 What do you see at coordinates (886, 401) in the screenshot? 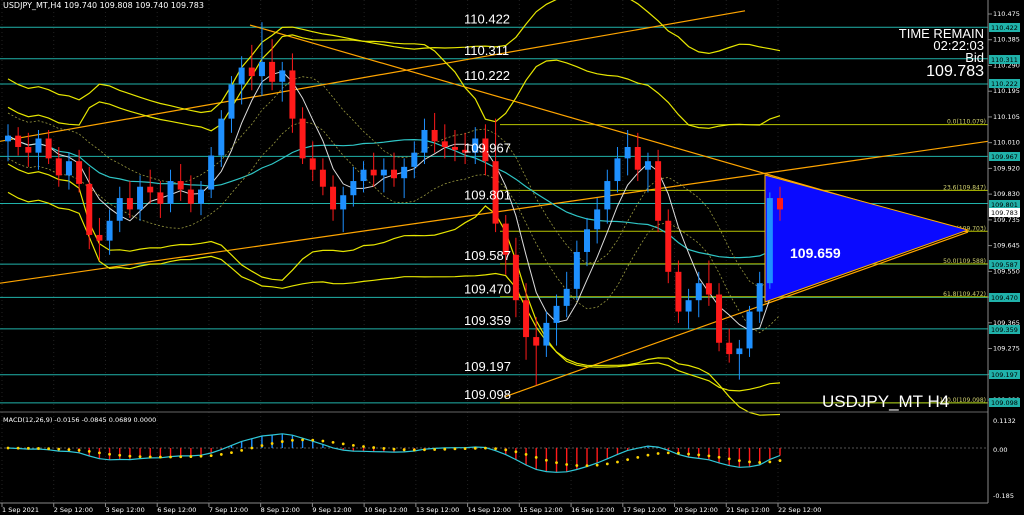
I see `symbol-watermark: USDJPY_MT H4` at bounding box center [886, 401].